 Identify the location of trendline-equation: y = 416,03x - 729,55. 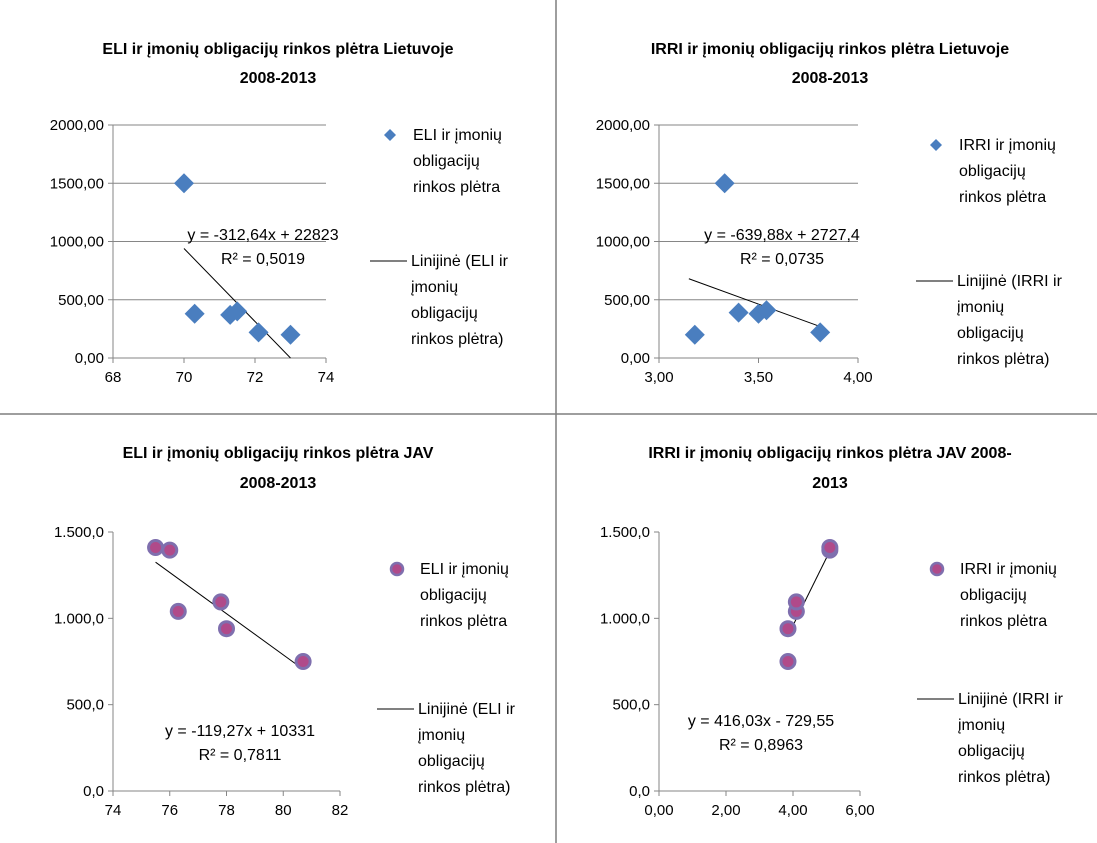
(761, 721).